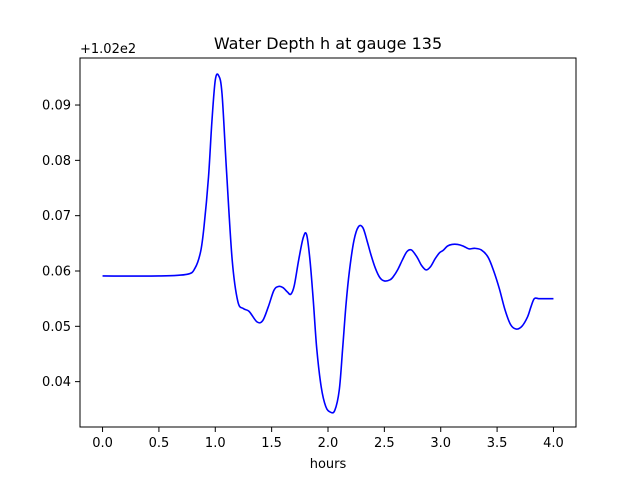  Describe the element at coordinates (159, 443) in the screenshot. I see `x-tick-label: 0.5` at that location.